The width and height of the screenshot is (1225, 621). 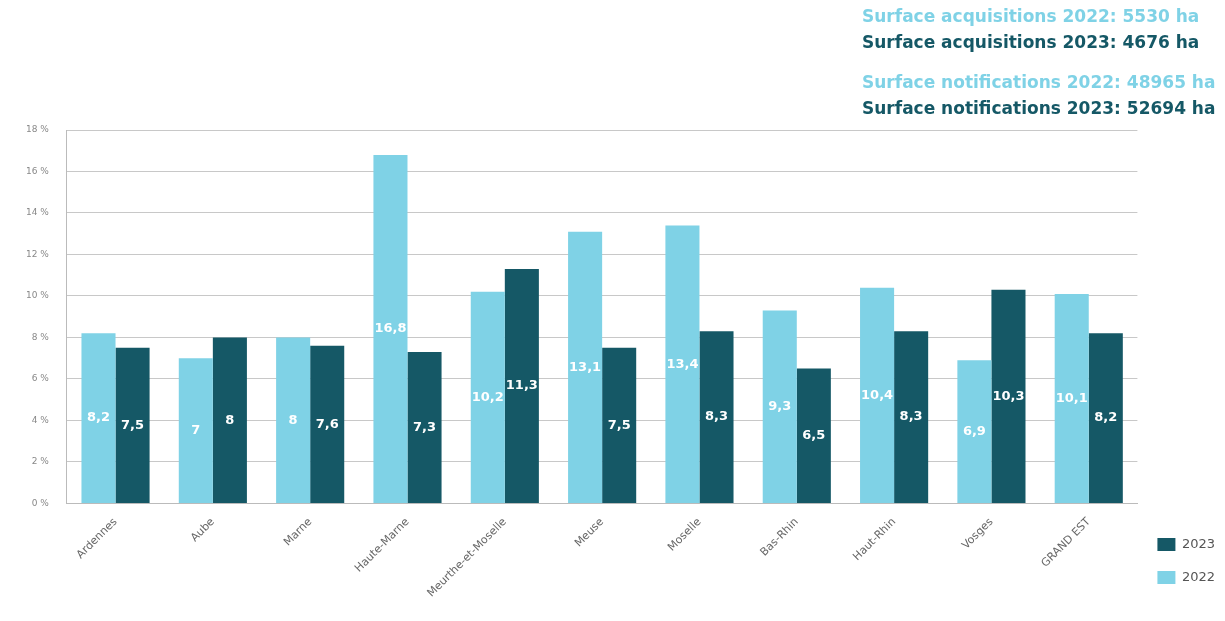 I want to click on y-tick-label: 6 %, so click(x=40, y=378).